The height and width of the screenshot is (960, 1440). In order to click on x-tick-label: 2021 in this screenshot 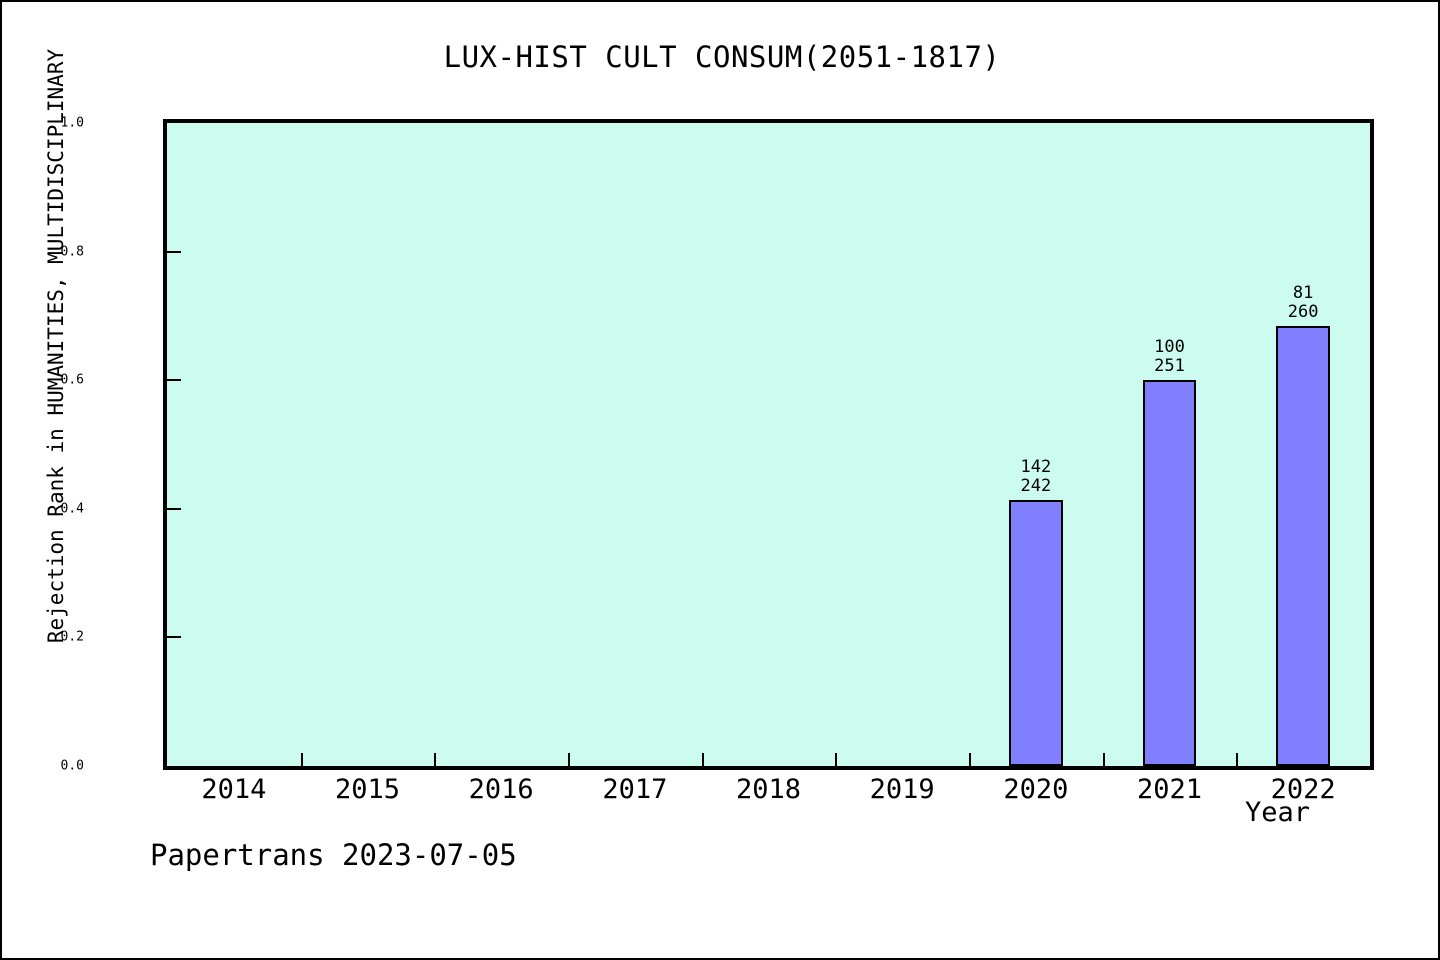, I will do `click(1169, 789)`.